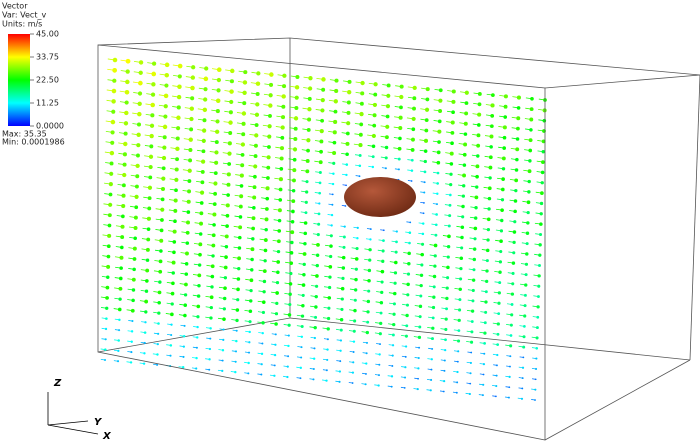  Describe the element at coordinates (50, 126) in the screenshot. I see `legend-tick-label: 0.0000` at that location.